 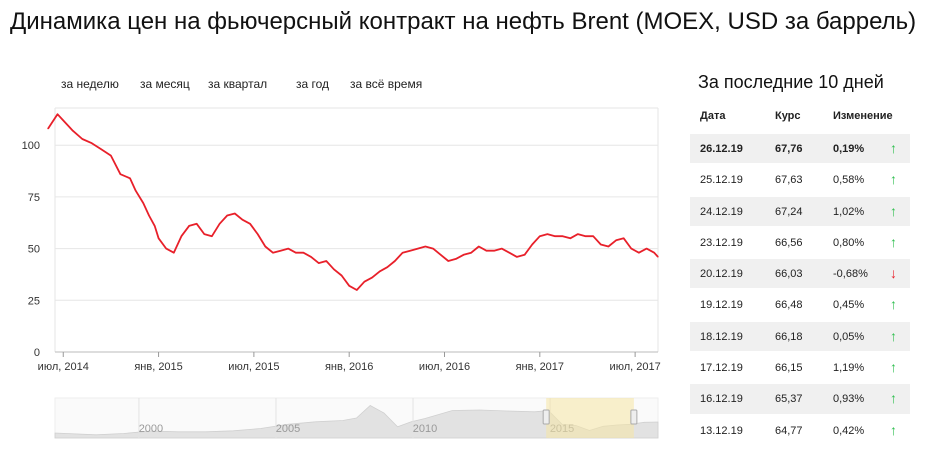 What do you see at coordinates (313, 84) in the screenshot?
I see `period-year-link: за год` at bounding box center [313, 84].